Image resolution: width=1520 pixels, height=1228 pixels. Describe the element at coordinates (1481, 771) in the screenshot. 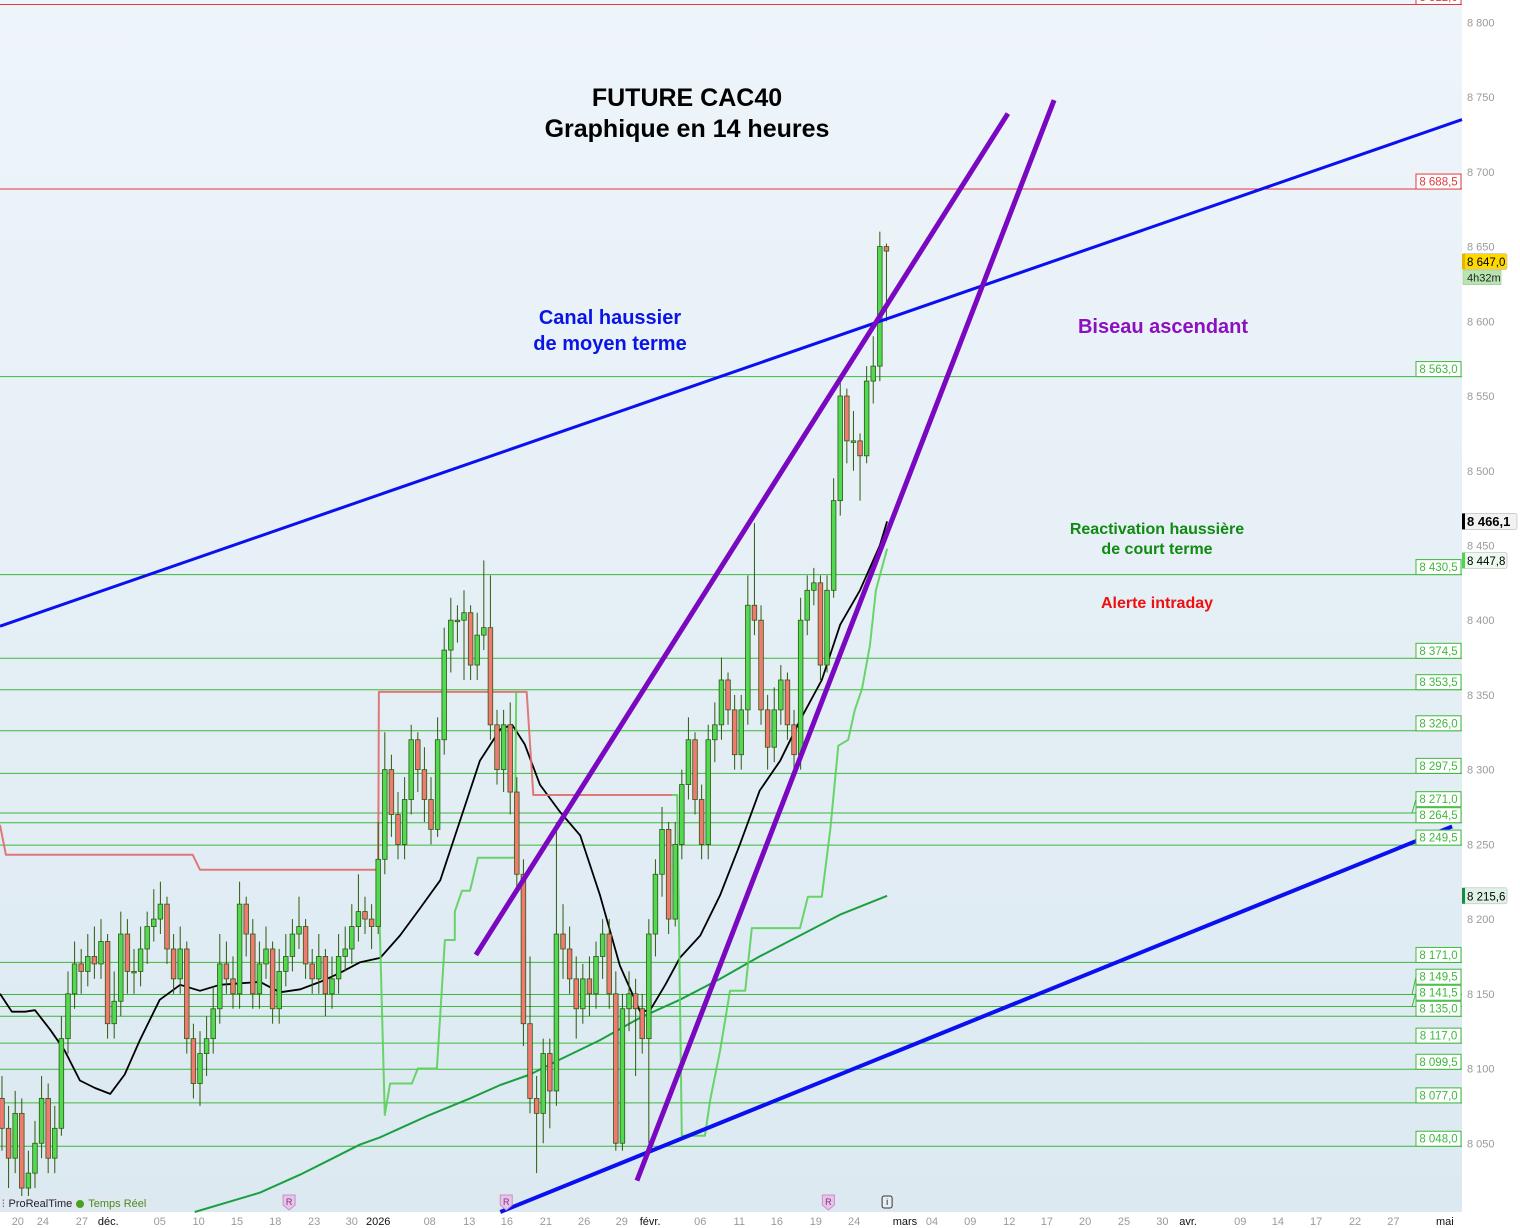

I see `y-tick-label: 8 300` at that location.